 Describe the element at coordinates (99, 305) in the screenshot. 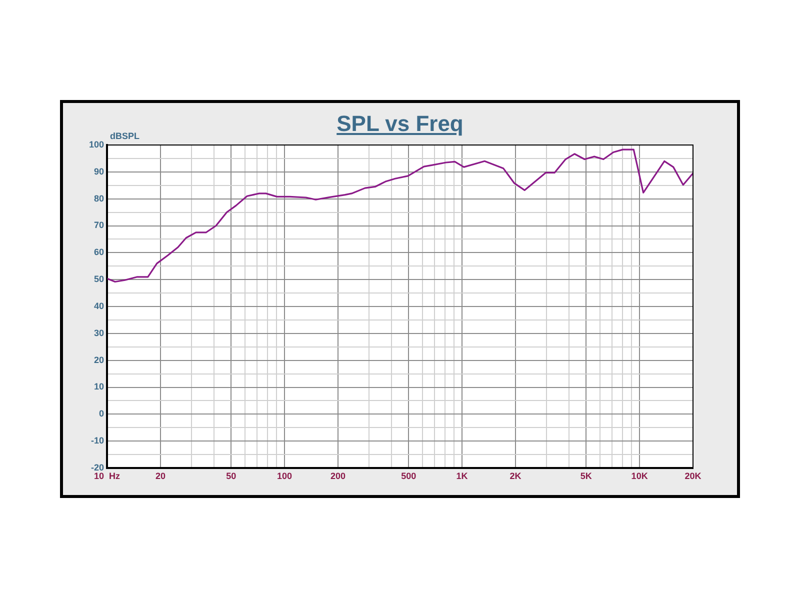

I see `y-tick-label: 40` at that location.